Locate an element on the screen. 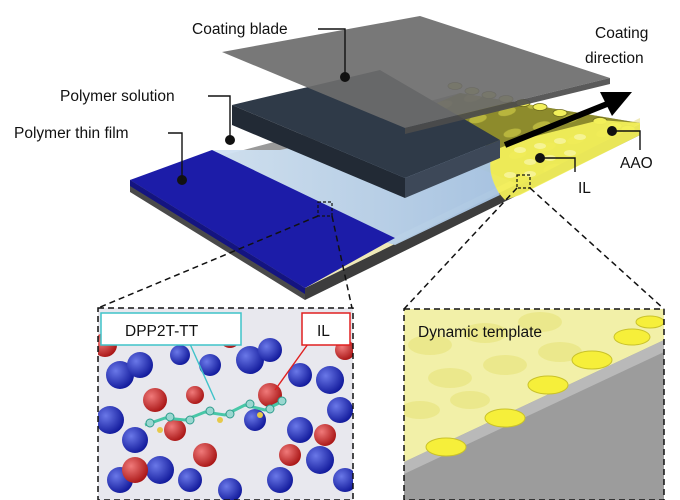 The width and height of the screenshot is (680, 500). coating-blade-plate is located at coordinates (416, 75).